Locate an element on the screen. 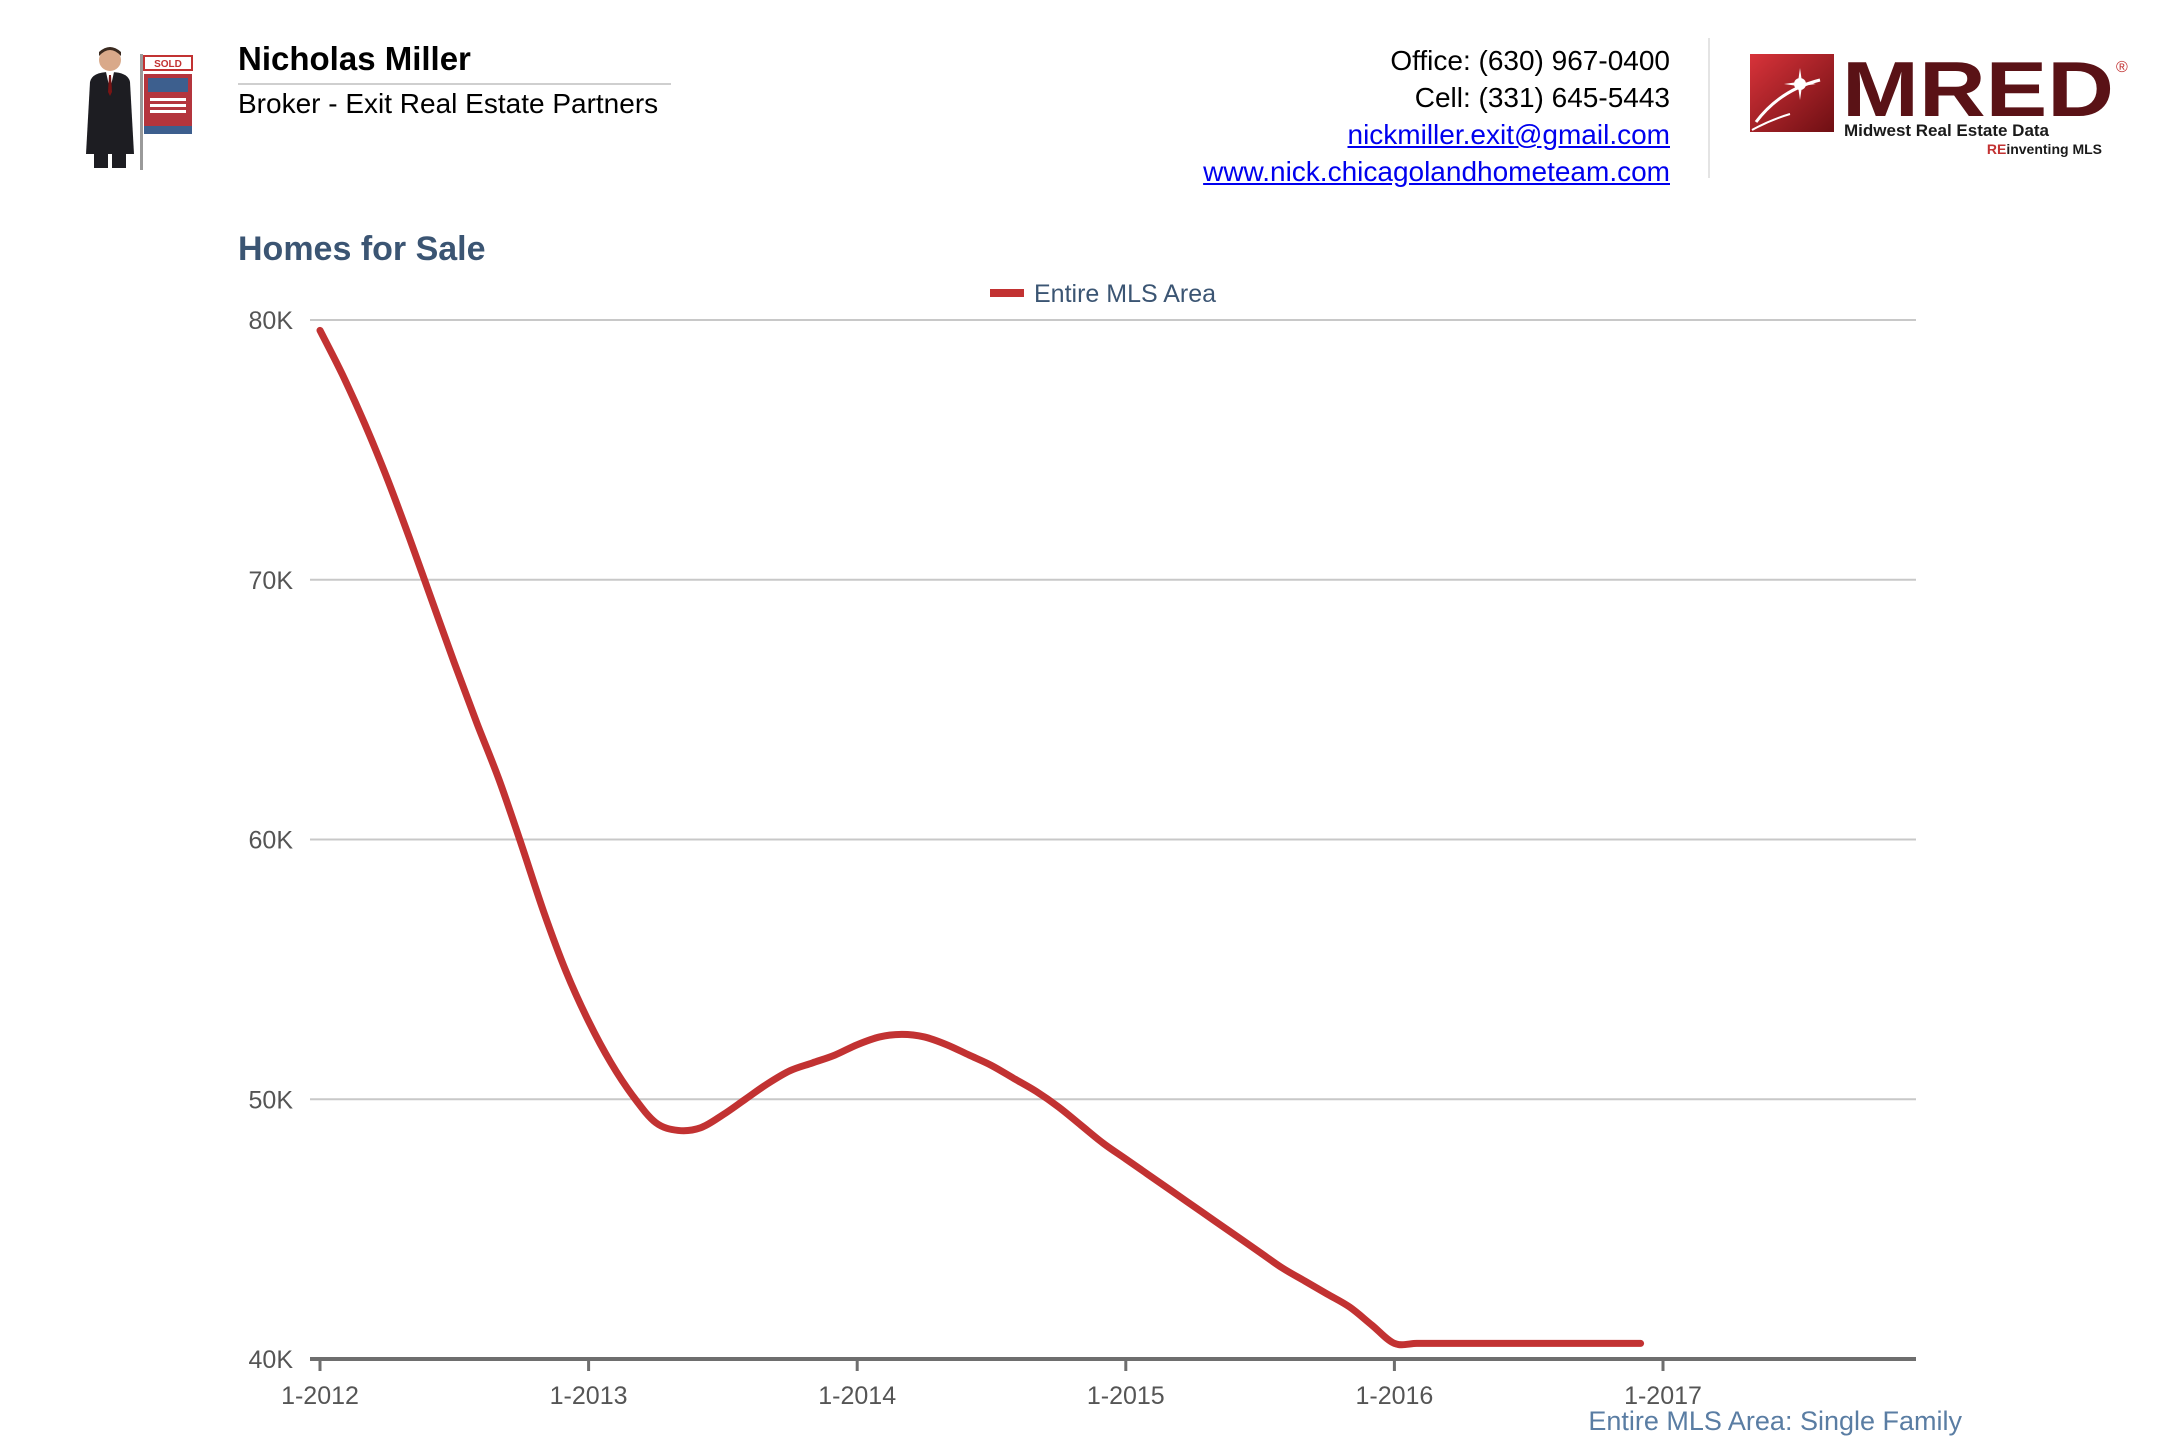  logo-slogan: REinventing MLS is located at coordinates (2044, 149).